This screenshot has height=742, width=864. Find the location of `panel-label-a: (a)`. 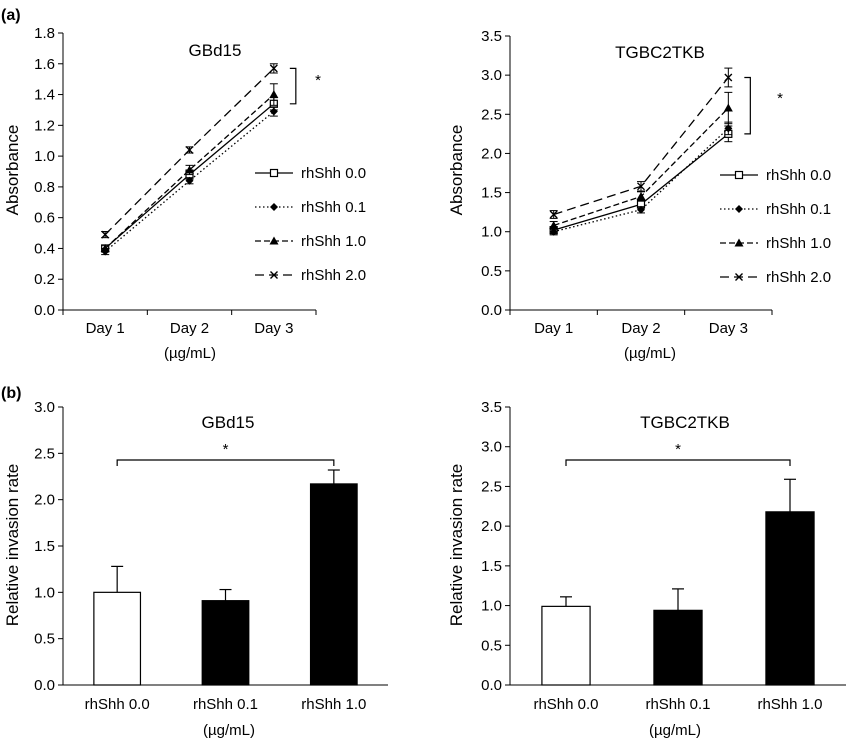

panel-label-a: (a) is located at coordinates (11, 15).